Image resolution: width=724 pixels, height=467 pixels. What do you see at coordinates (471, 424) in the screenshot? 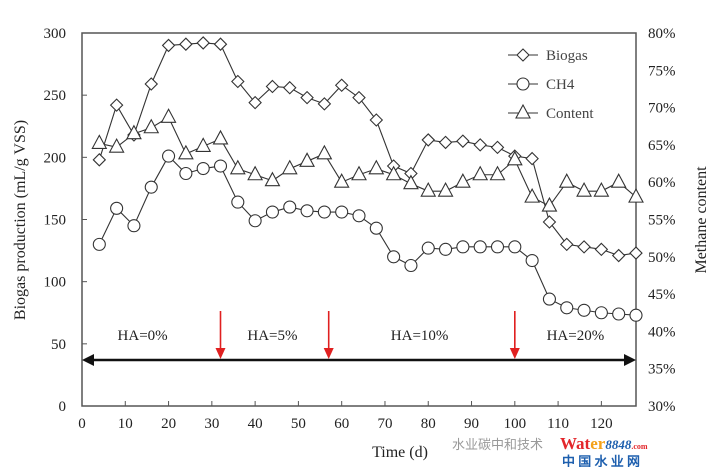
I see `x-tick-label: 90` at bounding box center [471, 424].